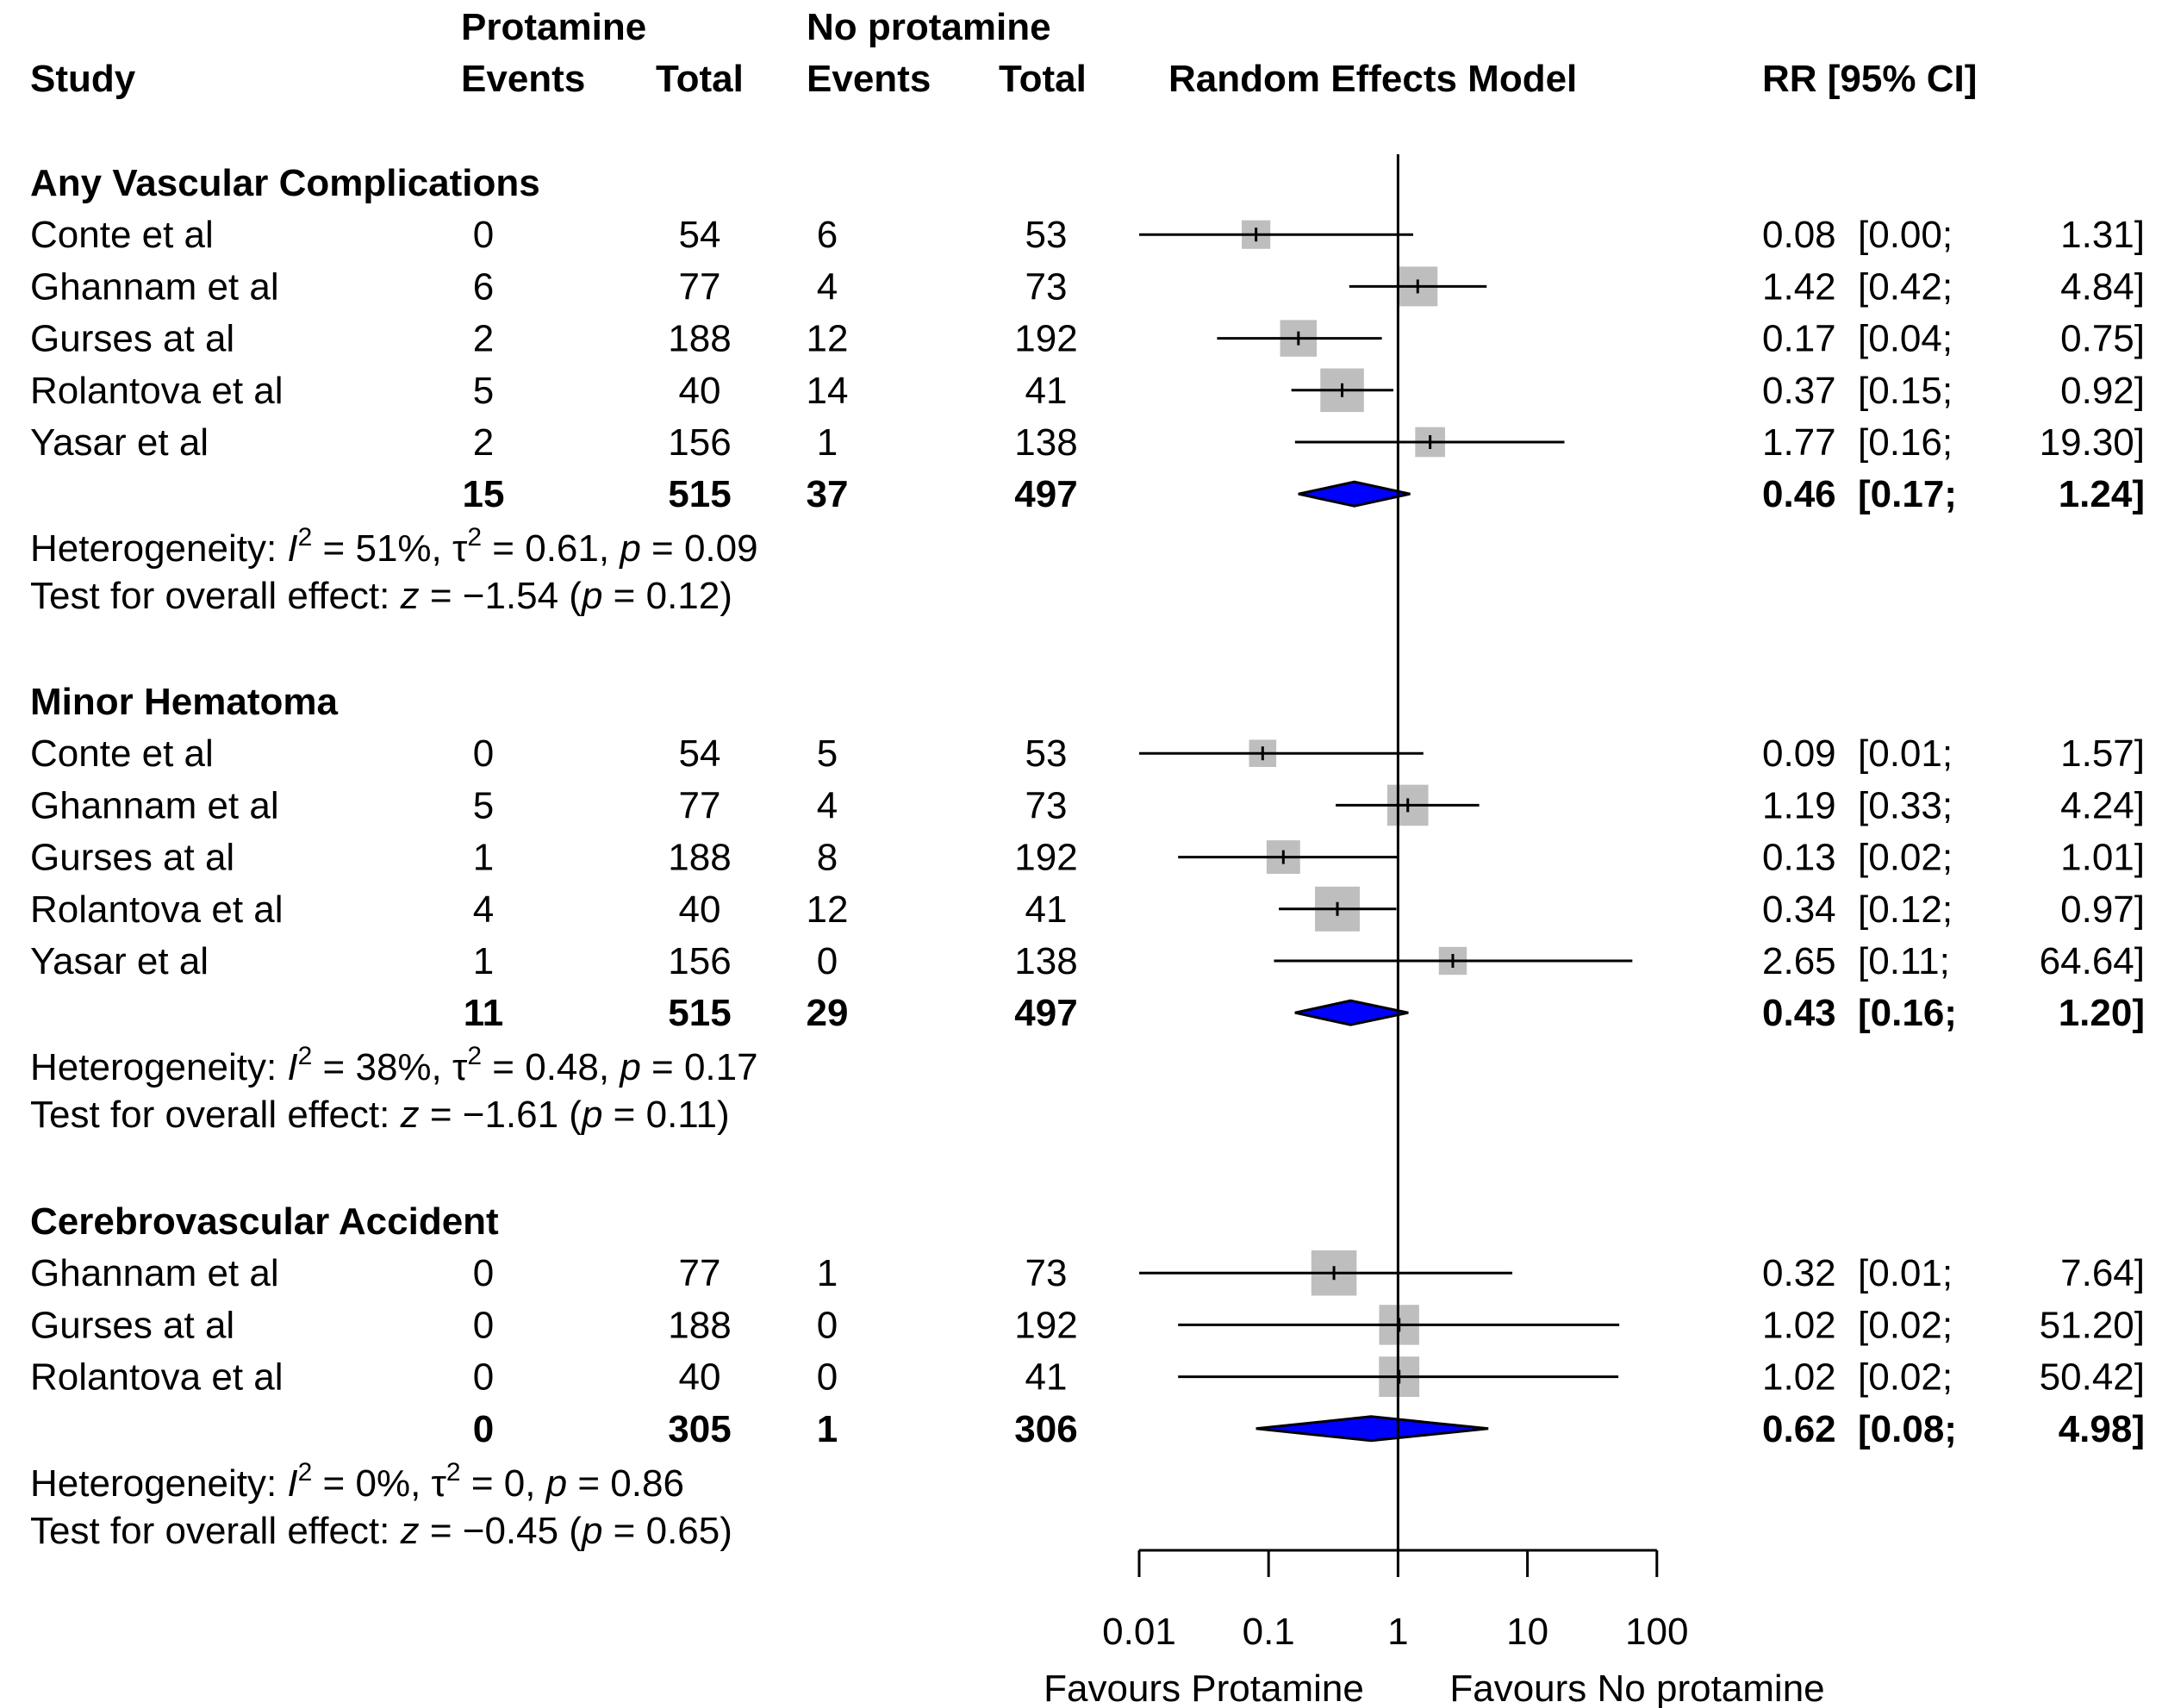 This screenshot has height=1708, width=2162. I want to click on ci-upper: 4.84], so click(2103, 287).